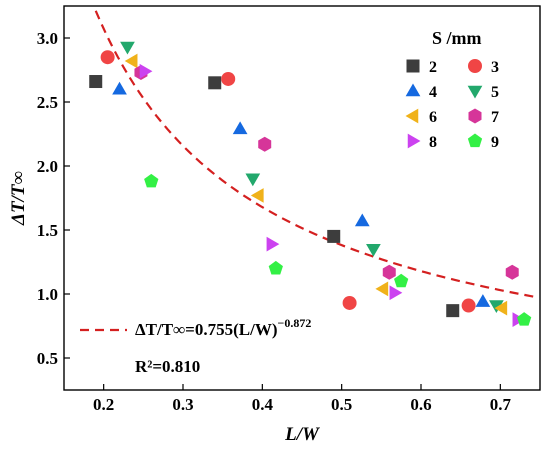  I want to click on fit-legend: ΔT/T∞=0.755(L/W)−0.872 R²=0.810, so click(195, 346).